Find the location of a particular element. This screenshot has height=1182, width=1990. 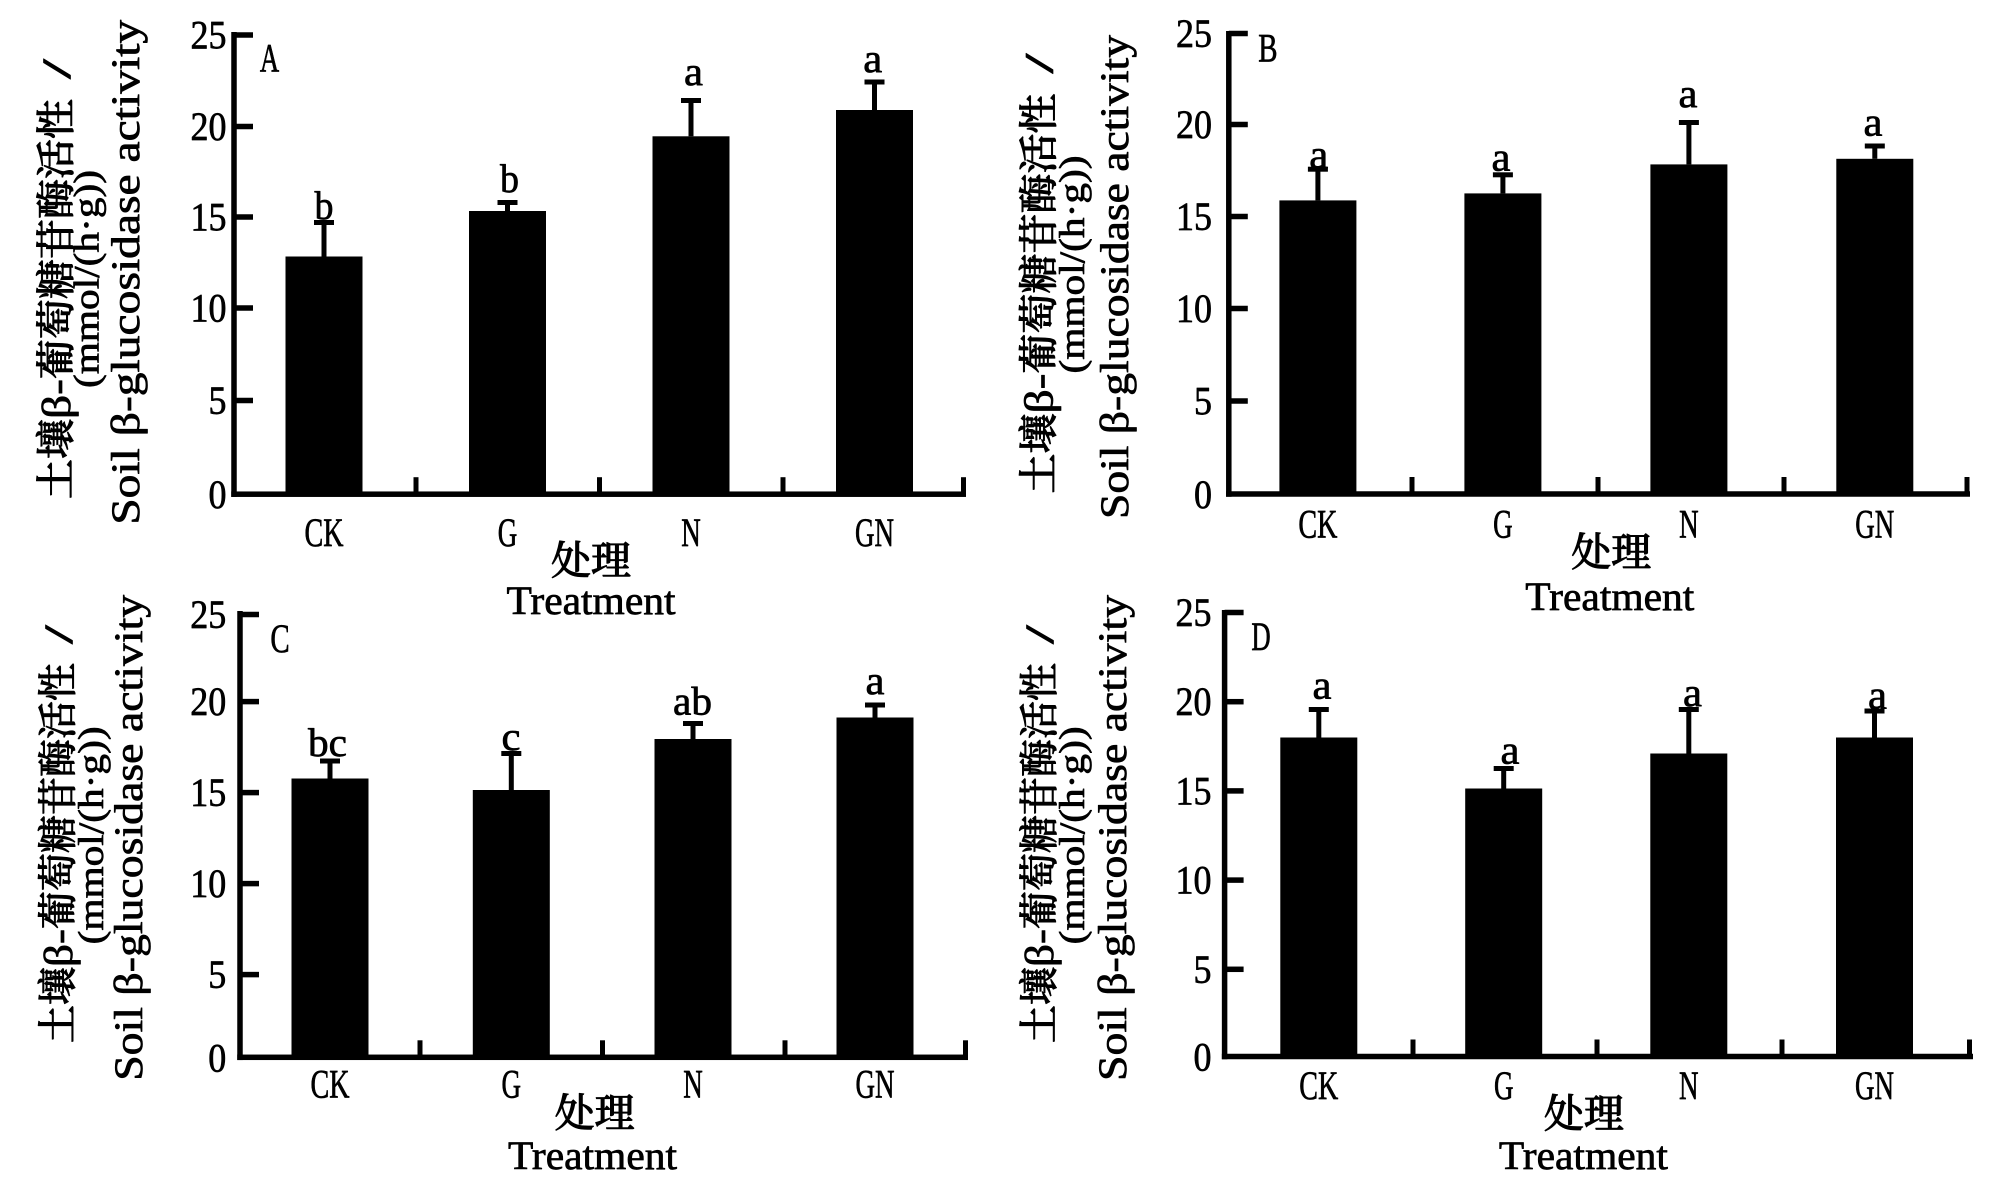

svg-text: C is located at coordinates (279, 638).